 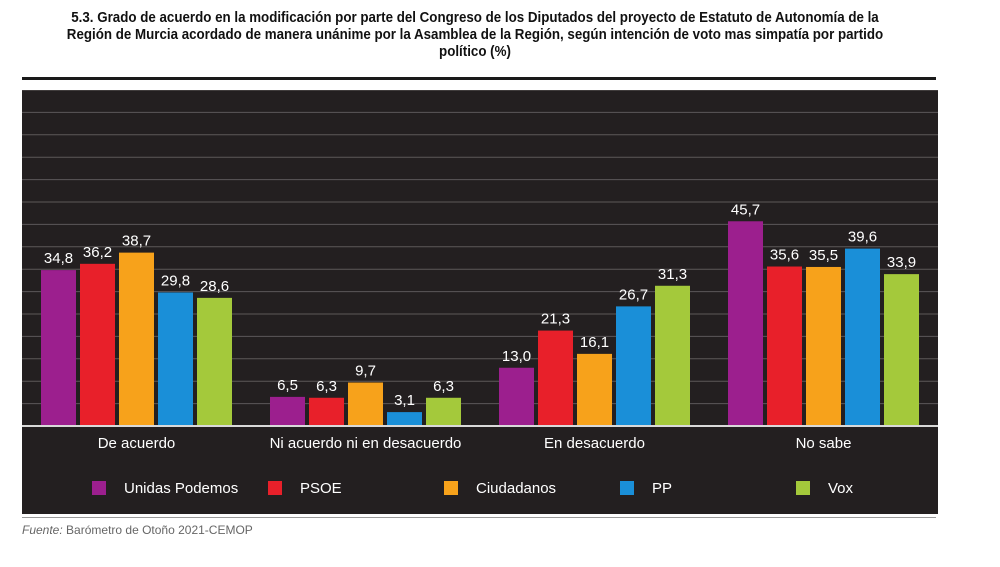 I want to click on data-label: 13,0, so click(x=516, y=356).